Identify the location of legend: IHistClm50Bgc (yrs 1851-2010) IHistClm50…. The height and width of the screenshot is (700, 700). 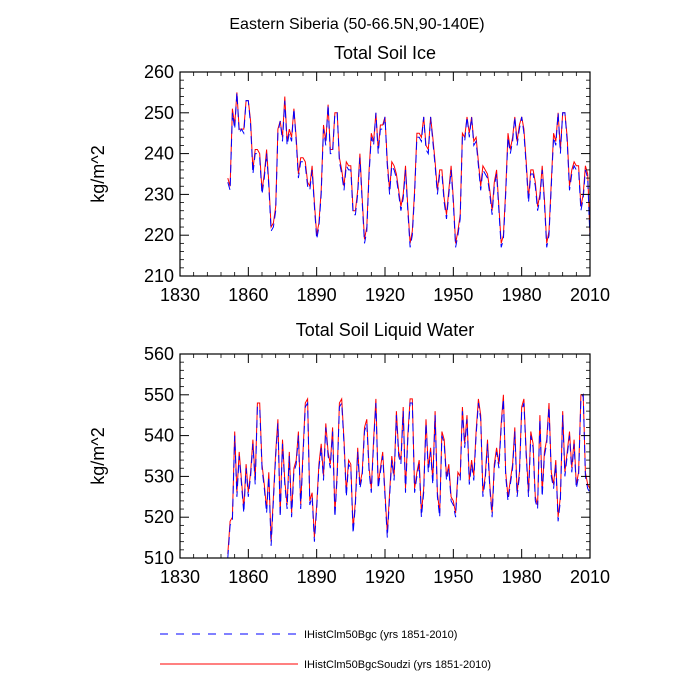
(325, 650).